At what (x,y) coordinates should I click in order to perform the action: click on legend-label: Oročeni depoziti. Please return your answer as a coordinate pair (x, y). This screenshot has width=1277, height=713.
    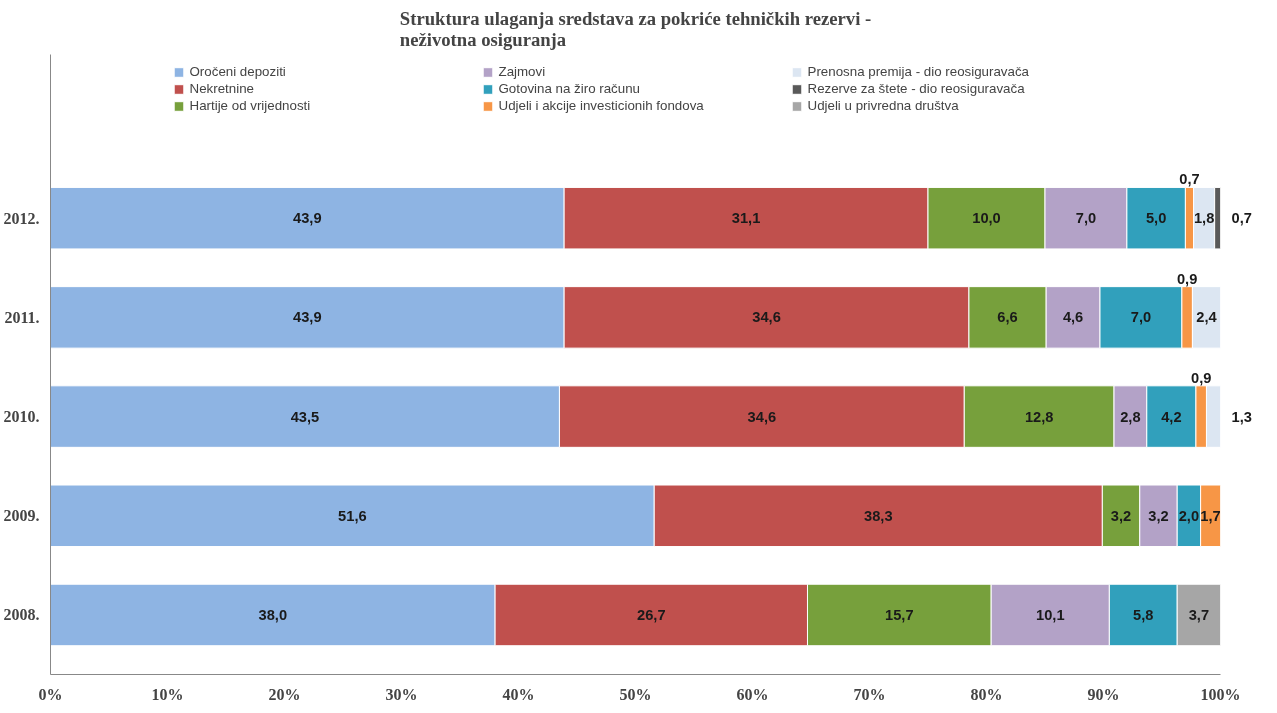
    Looking at the image, I should click on (238, 71).